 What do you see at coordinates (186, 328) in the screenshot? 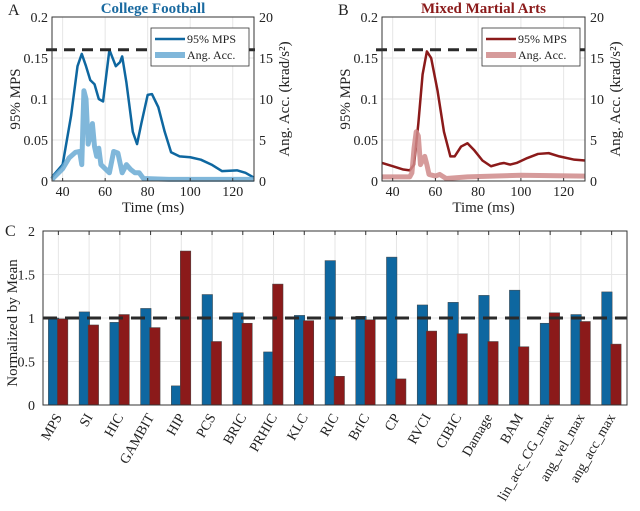
I see `bar-mma-HIP` at bounding box center [186, 328].